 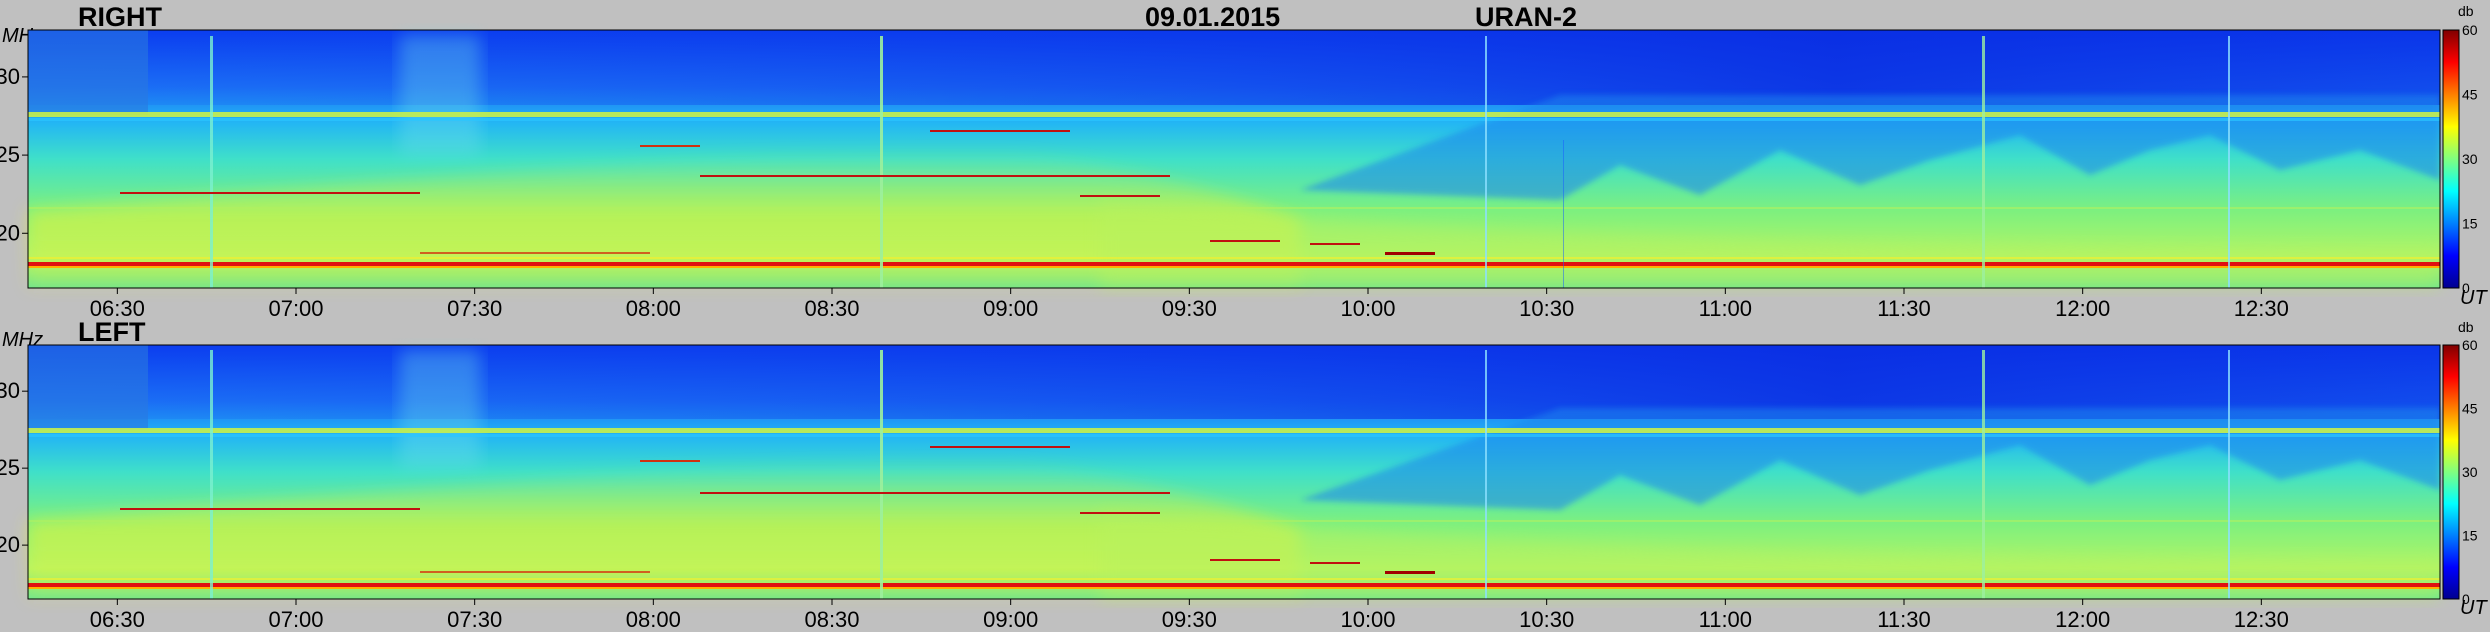 I want to click on date-label: 09.01.2015, so click(x=1212, y=17).